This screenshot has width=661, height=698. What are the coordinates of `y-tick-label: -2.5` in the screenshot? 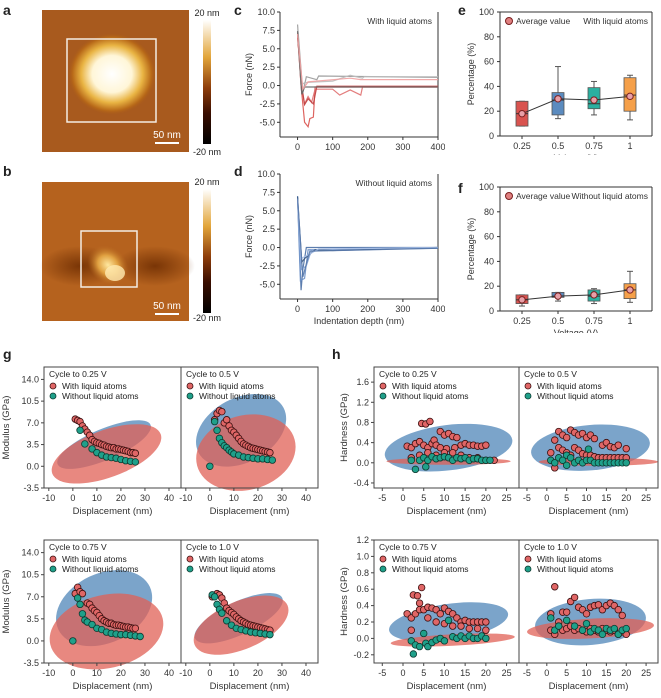 It's located at (267, 266).